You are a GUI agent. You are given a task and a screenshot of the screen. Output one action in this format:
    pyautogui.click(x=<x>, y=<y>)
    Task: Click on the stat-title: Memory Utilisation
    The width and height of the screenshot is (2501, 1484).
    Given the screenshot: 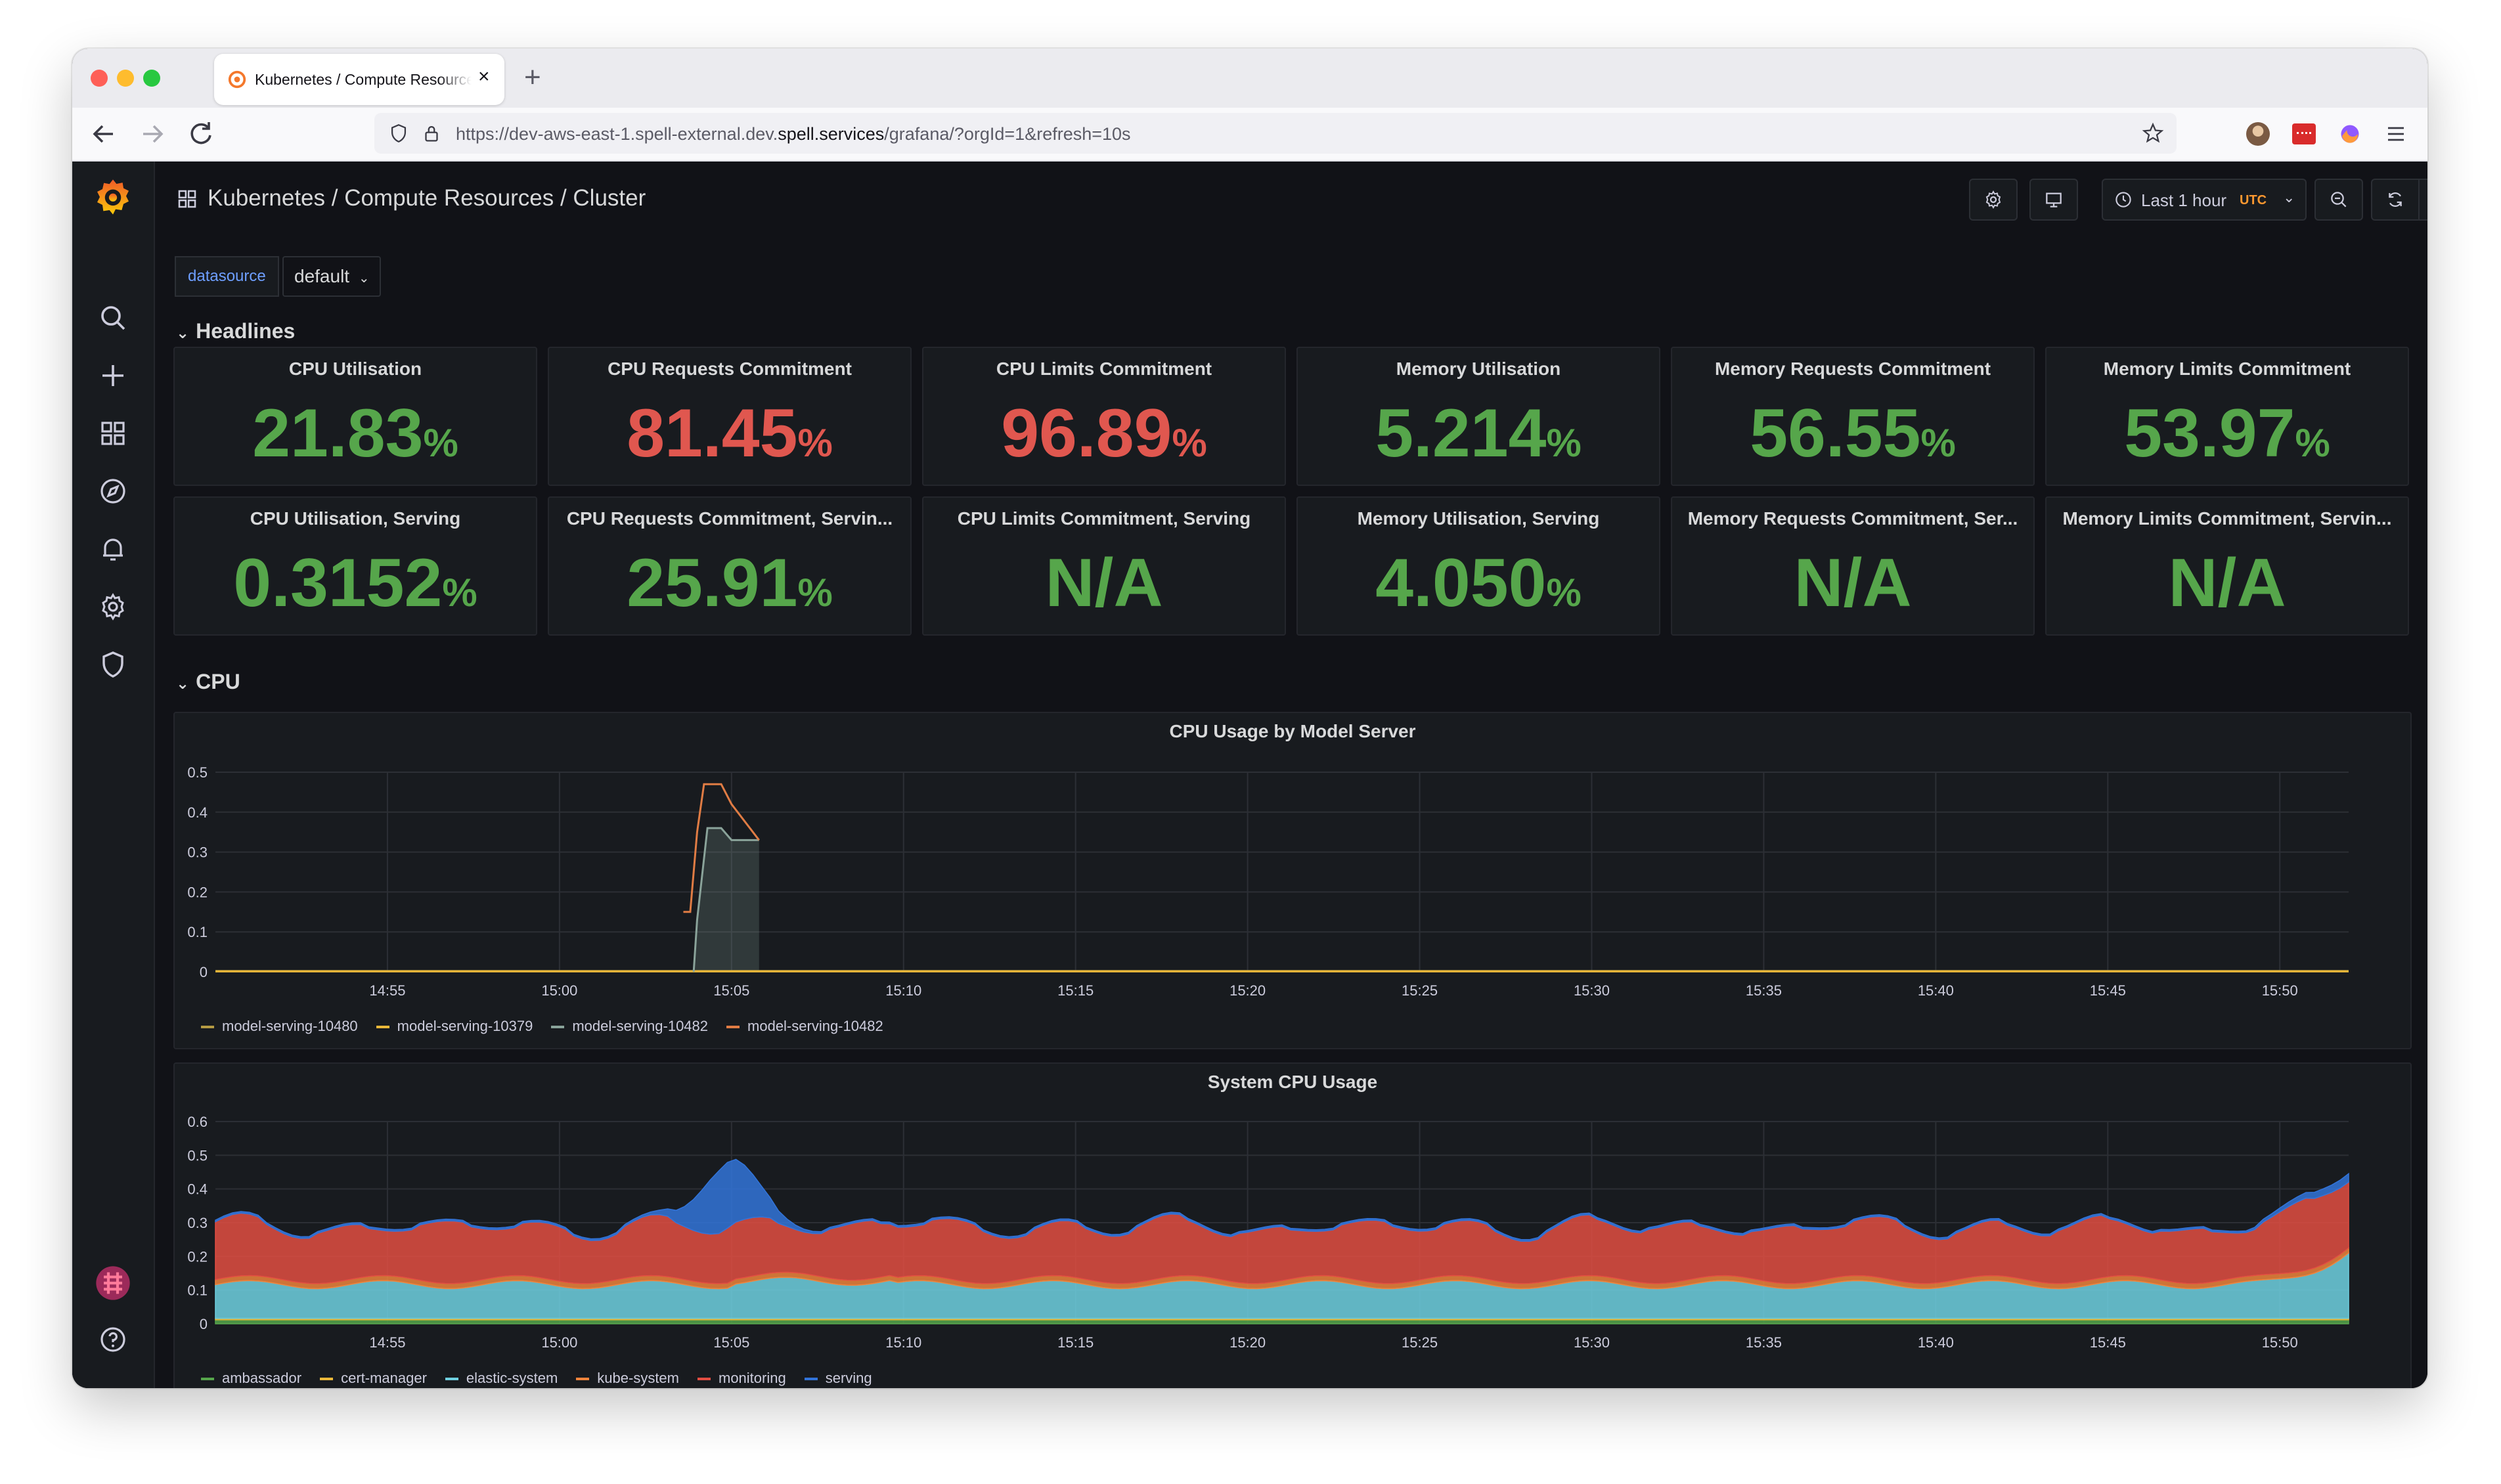 What is the action you would take?
    pyautogui.click(x=1479, y=369)
    